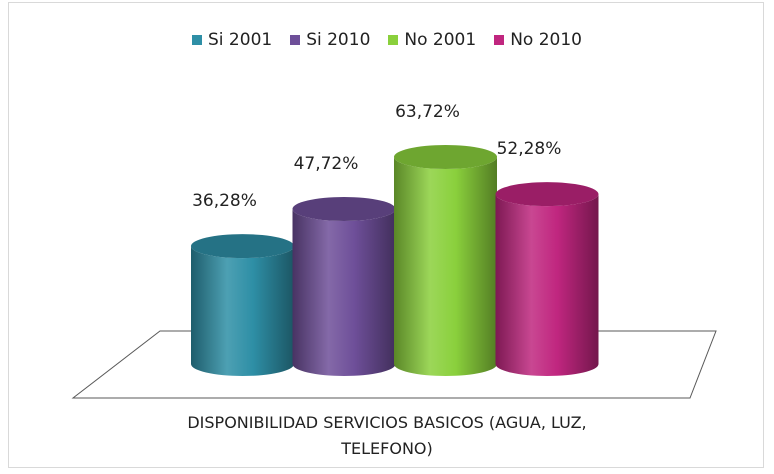  What do you see at coordinates (387, 40) in the screenshot?
I see `chart-legend: Si 2001 Si 2010 No 2001 No 2010` at bounding box center [387, 40].